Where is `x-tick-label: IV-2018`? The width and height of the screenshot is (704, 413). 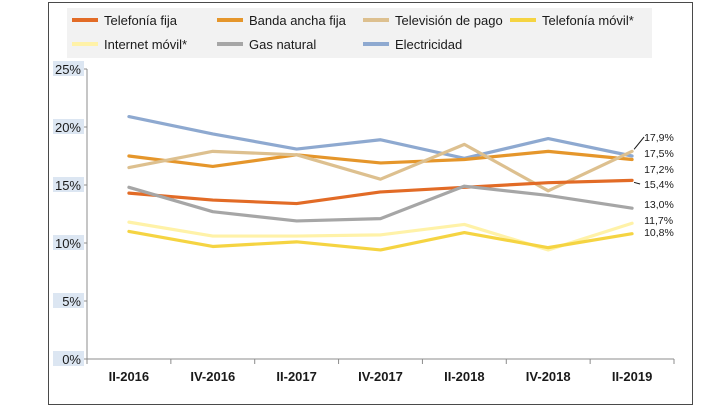 x-tick-label: IV-2018 is located at coordinates (548, 376).